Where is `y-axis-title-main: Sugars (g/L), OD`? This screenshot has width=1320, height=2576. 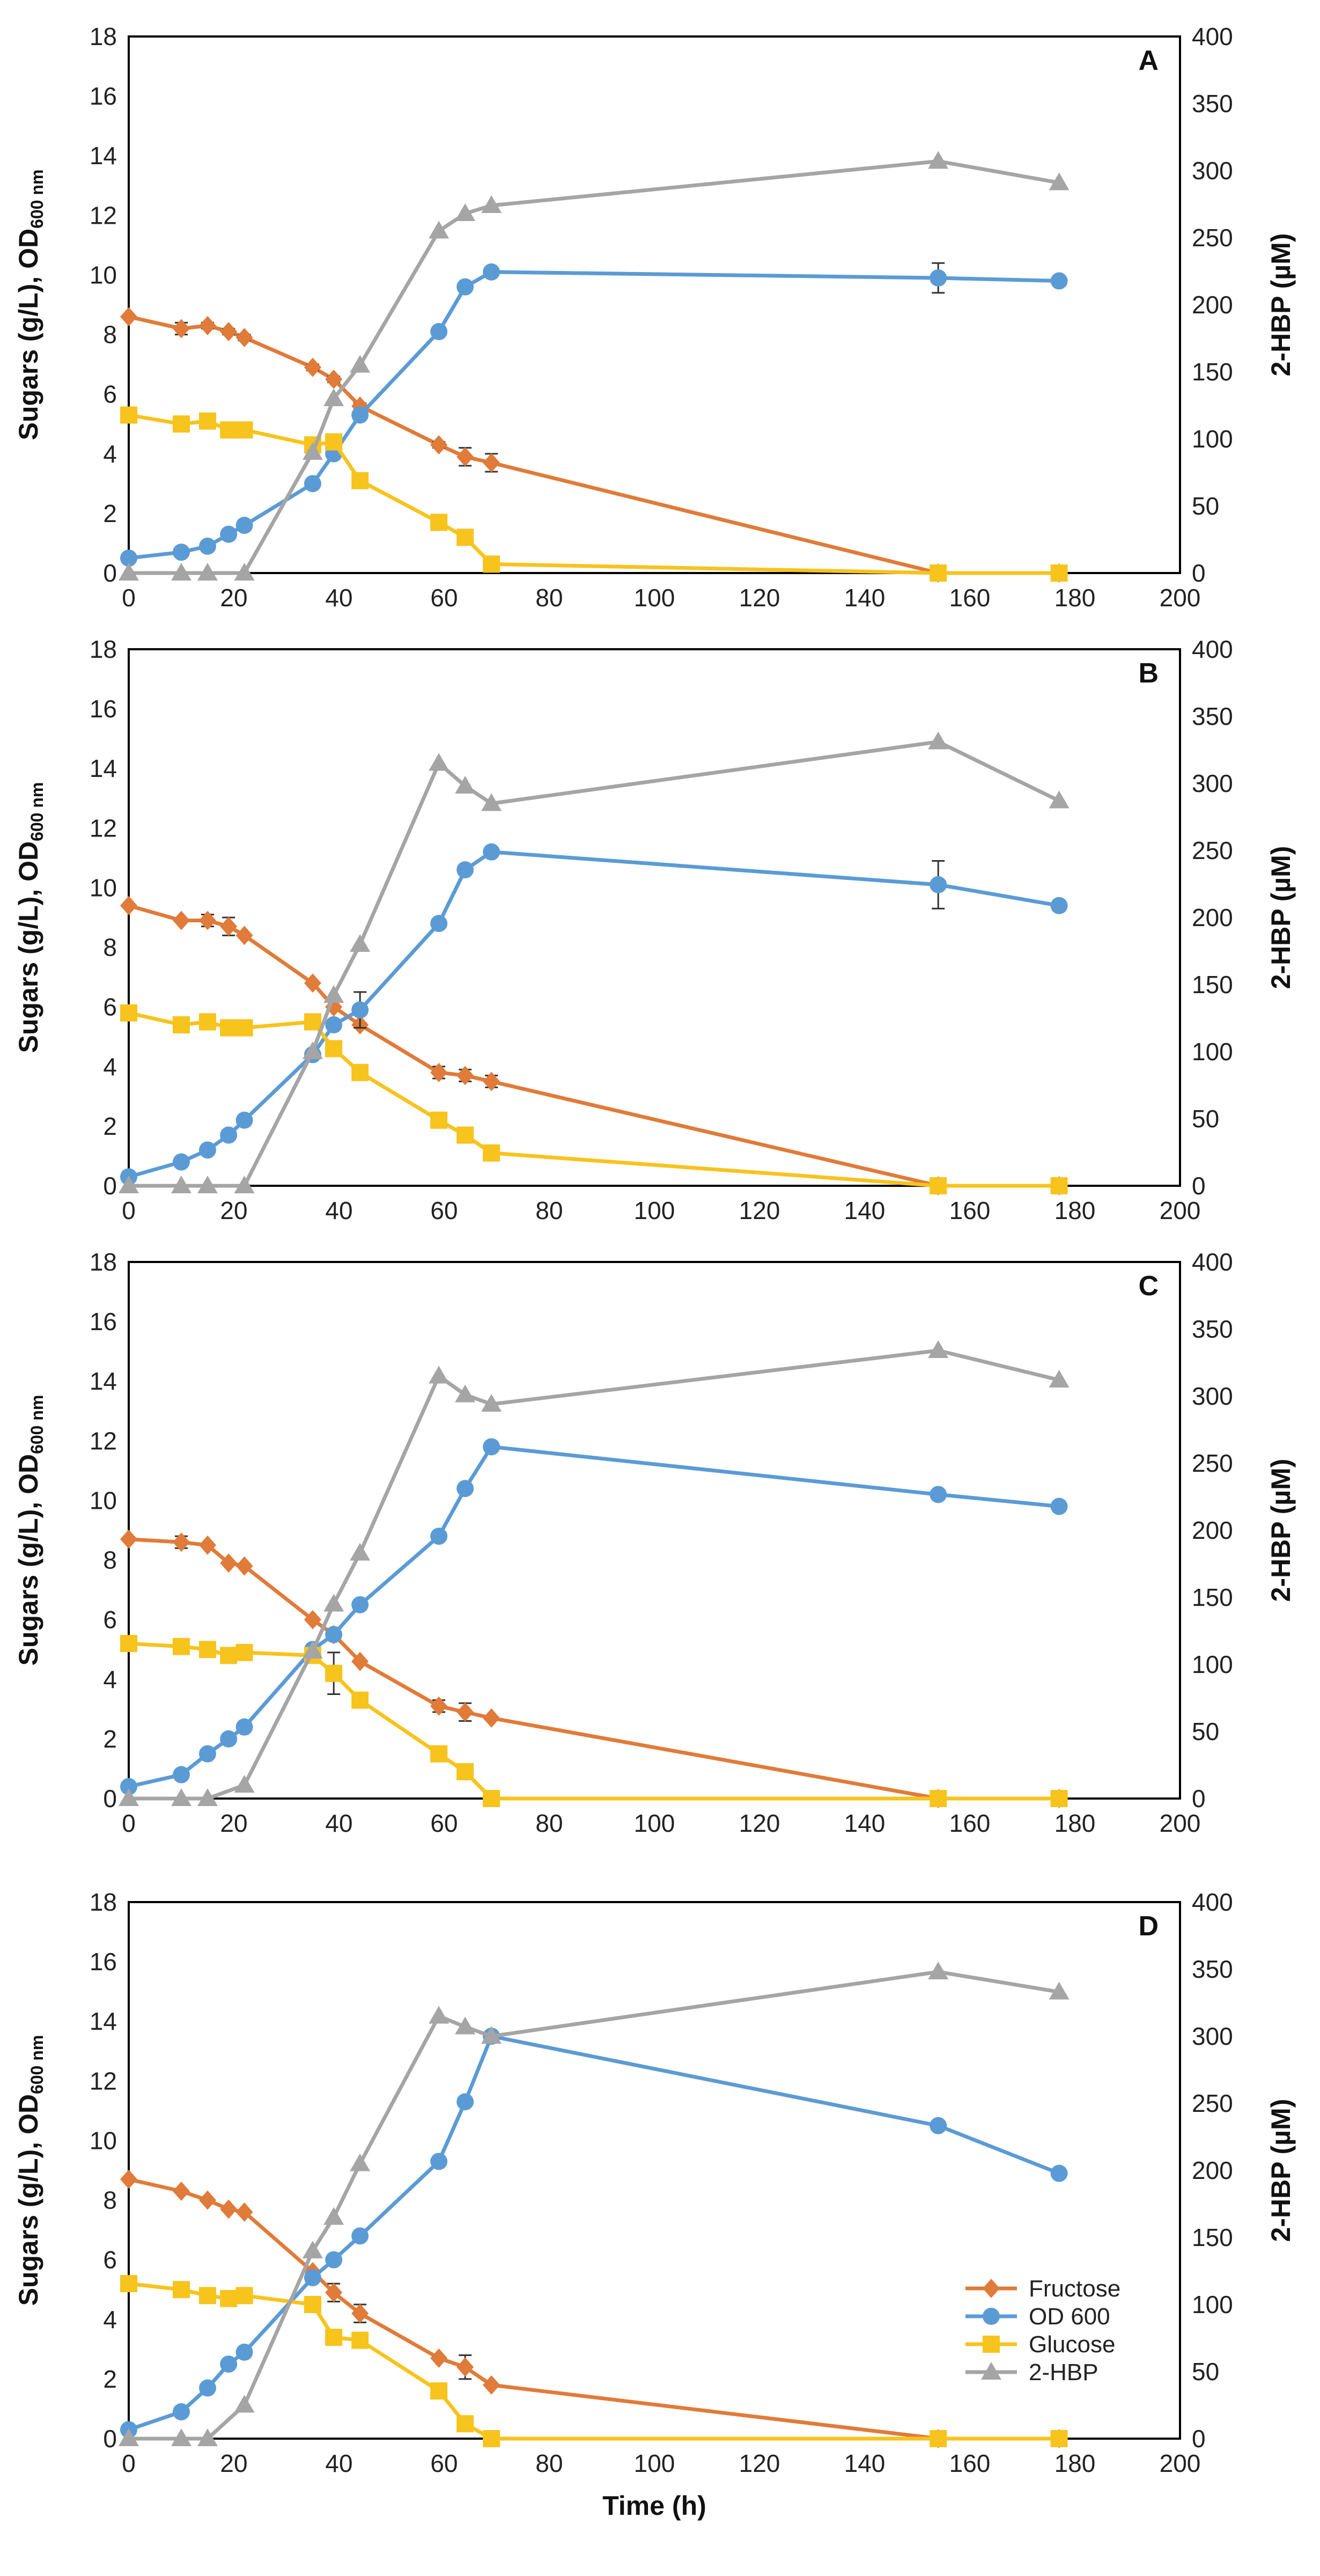
y-axis-title-main: Sugars (g/L), OD is located at coordinates (28, 334).